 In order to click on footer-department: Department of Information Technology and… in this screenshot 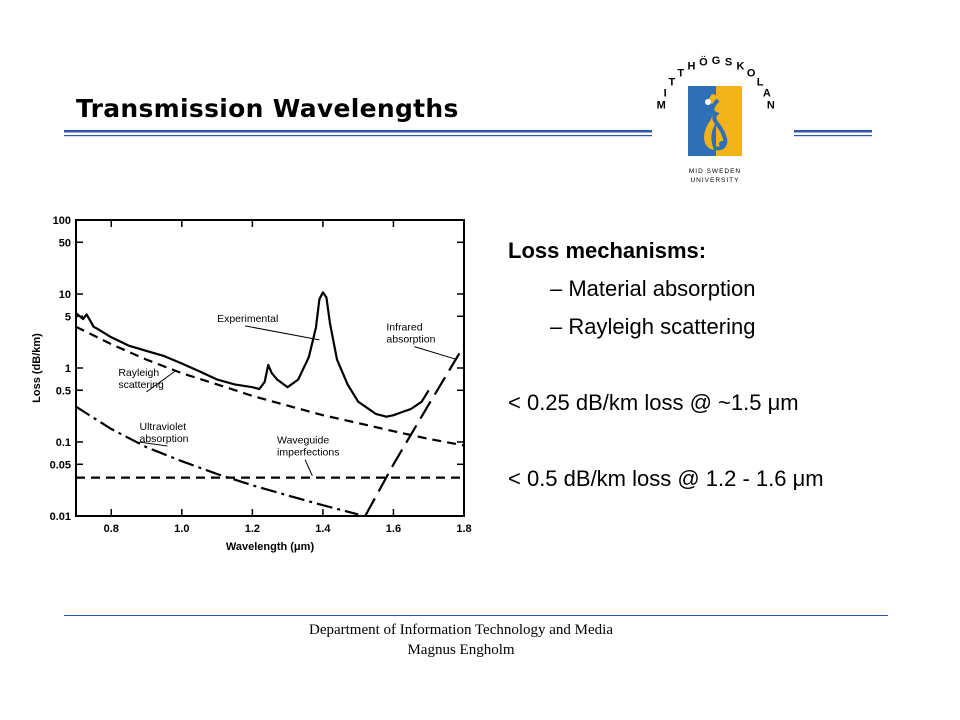, I will do `click(461, 630)`.